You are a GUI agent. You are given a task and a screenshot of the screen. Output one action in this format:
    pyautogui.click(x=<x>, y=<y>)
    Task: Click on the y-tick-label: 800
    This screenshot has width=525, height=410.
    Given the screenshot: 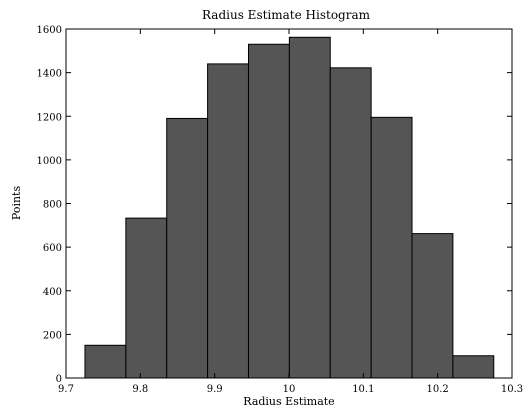 What is the action you would take?
    pyautogui.click(x=52, y=205)
    